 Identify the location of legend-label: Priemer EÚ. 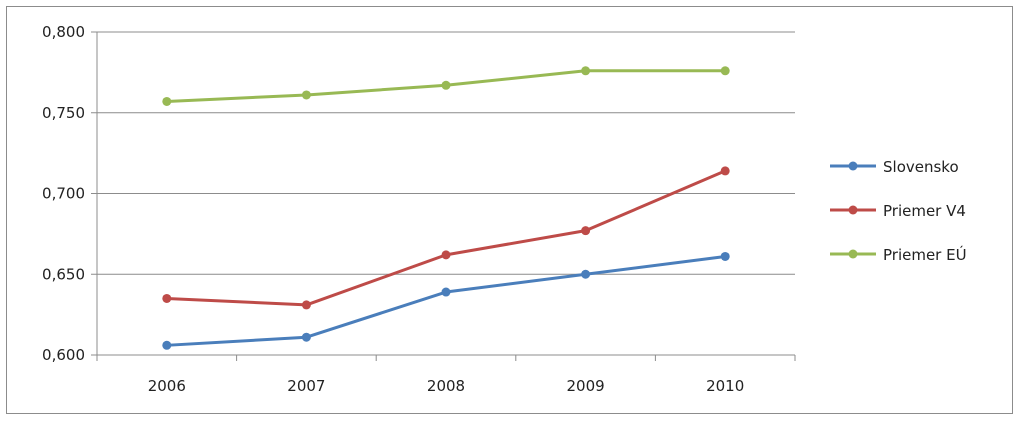
(925, 254).